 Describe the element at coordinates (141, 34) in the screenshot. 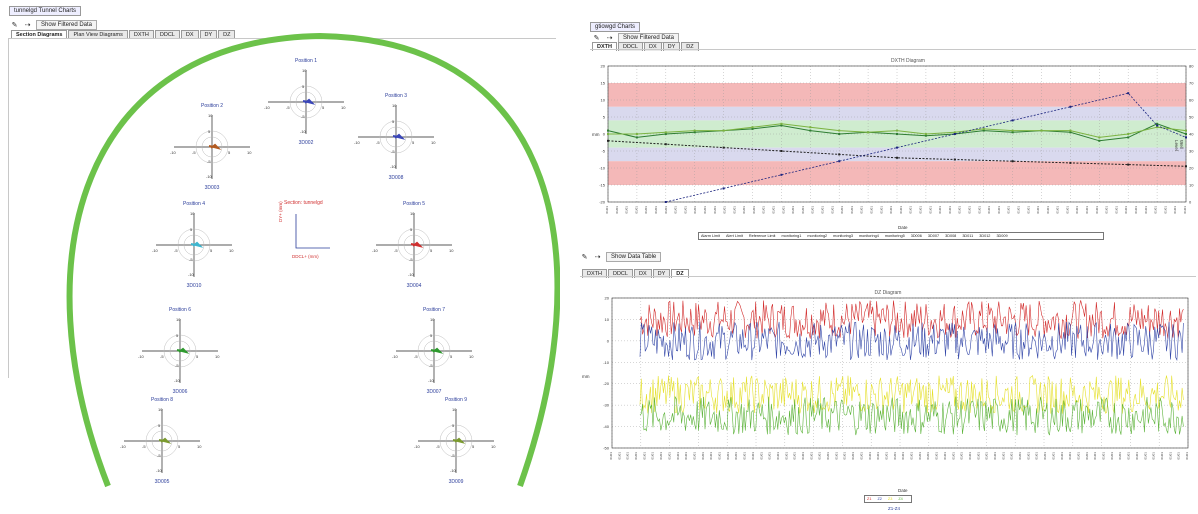

I see `left-tab-dxth: DXTH` at that location.